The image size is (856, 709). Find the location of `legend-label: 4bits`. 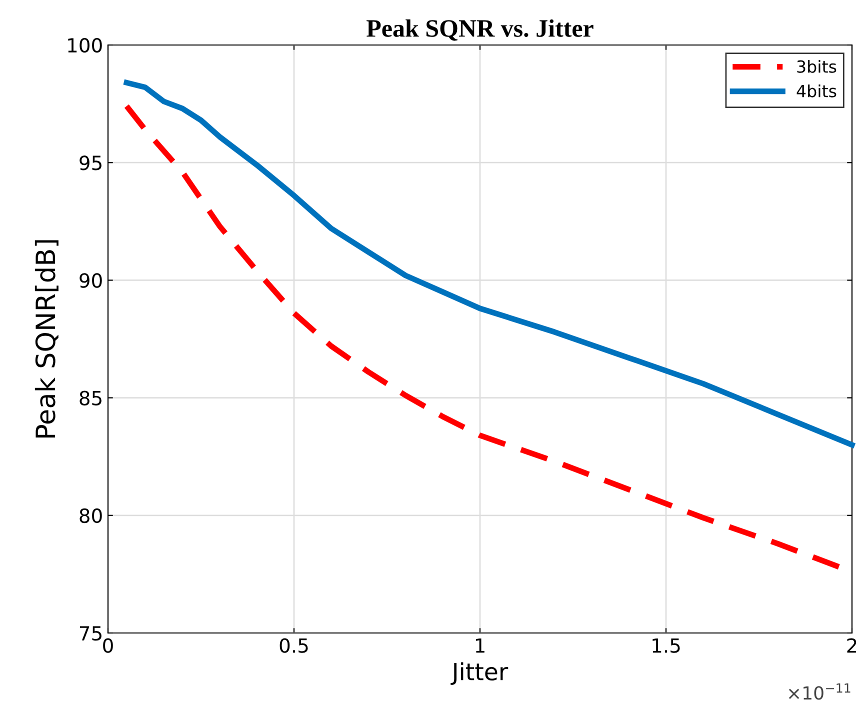

legend-label: 4bits is located at coordinates (816, 91).